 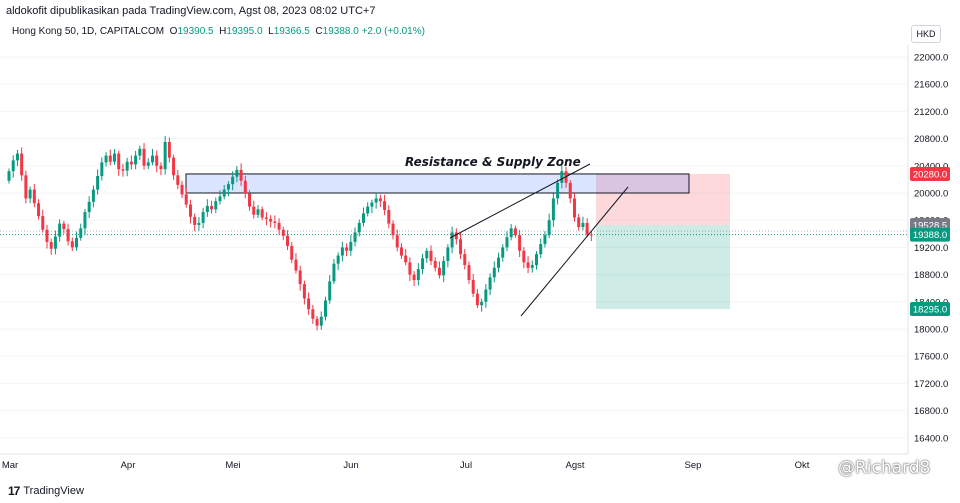 What do you see at coordinates (10, 465) in the screenshot?
I see `x-tick-label: Mar` at bounding box center [10, 465].